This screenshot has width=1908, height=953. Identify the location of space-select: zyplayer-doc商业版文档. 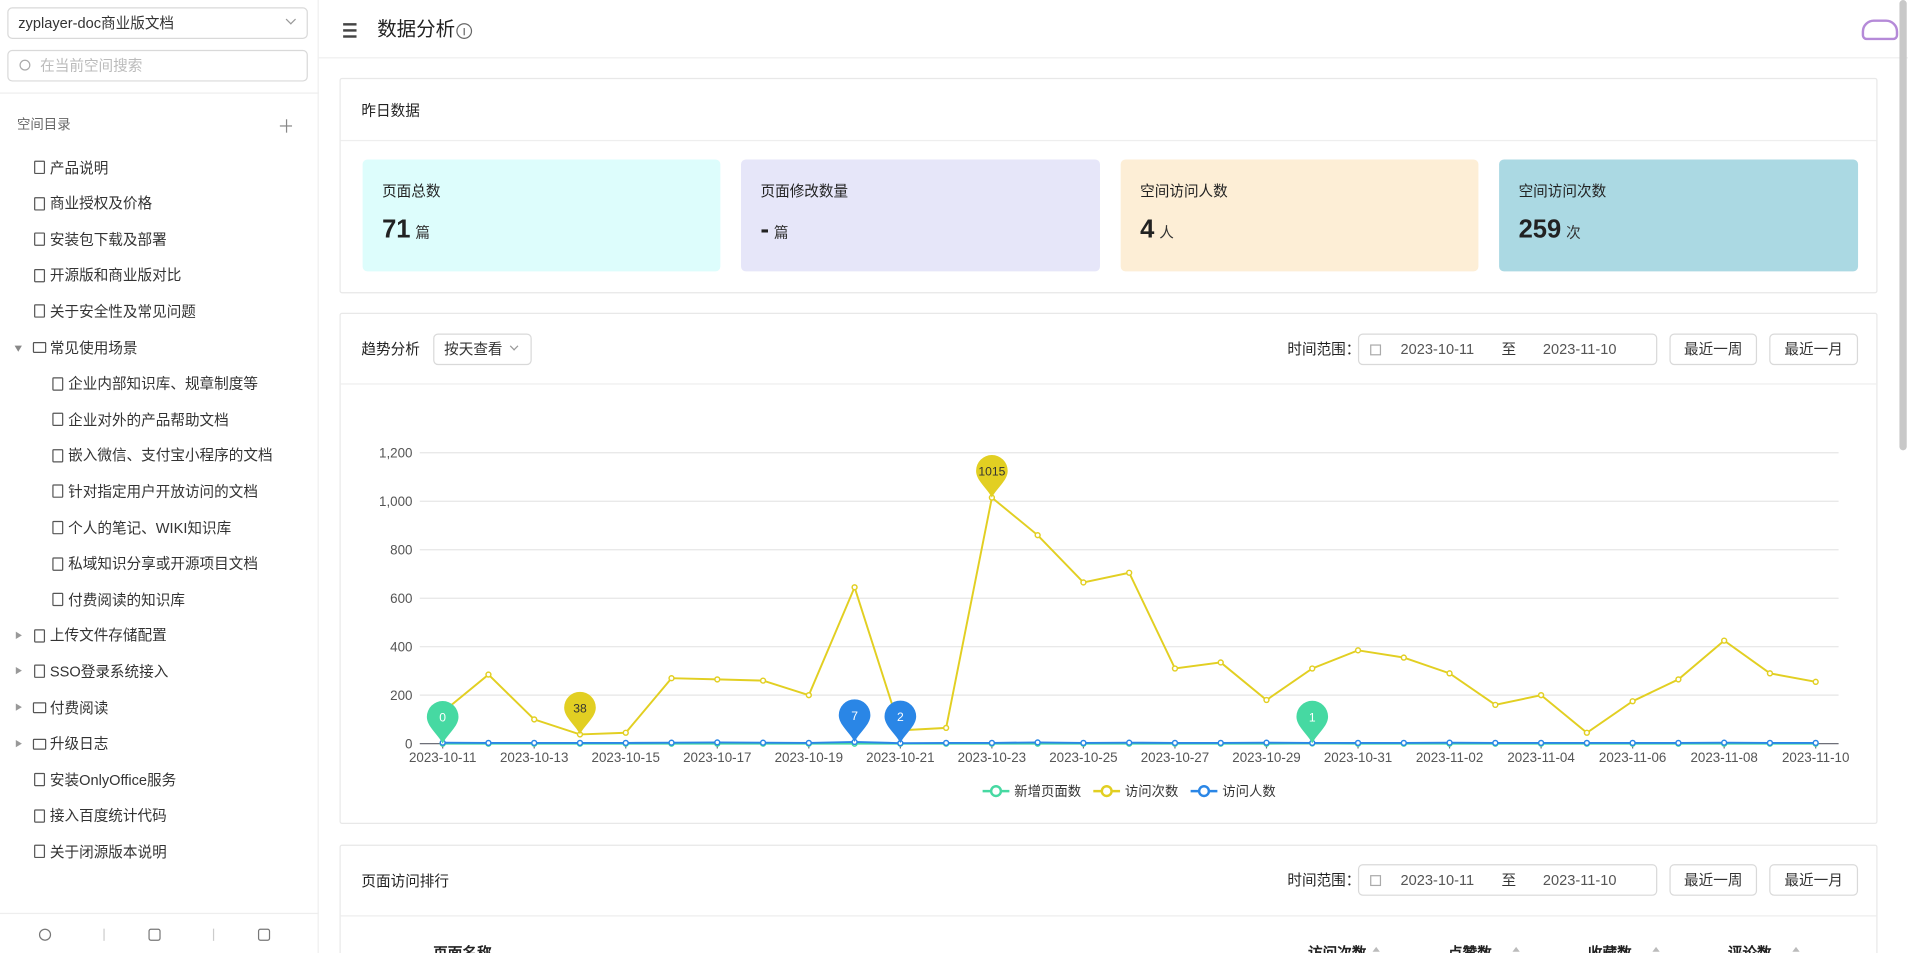
(157, 23).